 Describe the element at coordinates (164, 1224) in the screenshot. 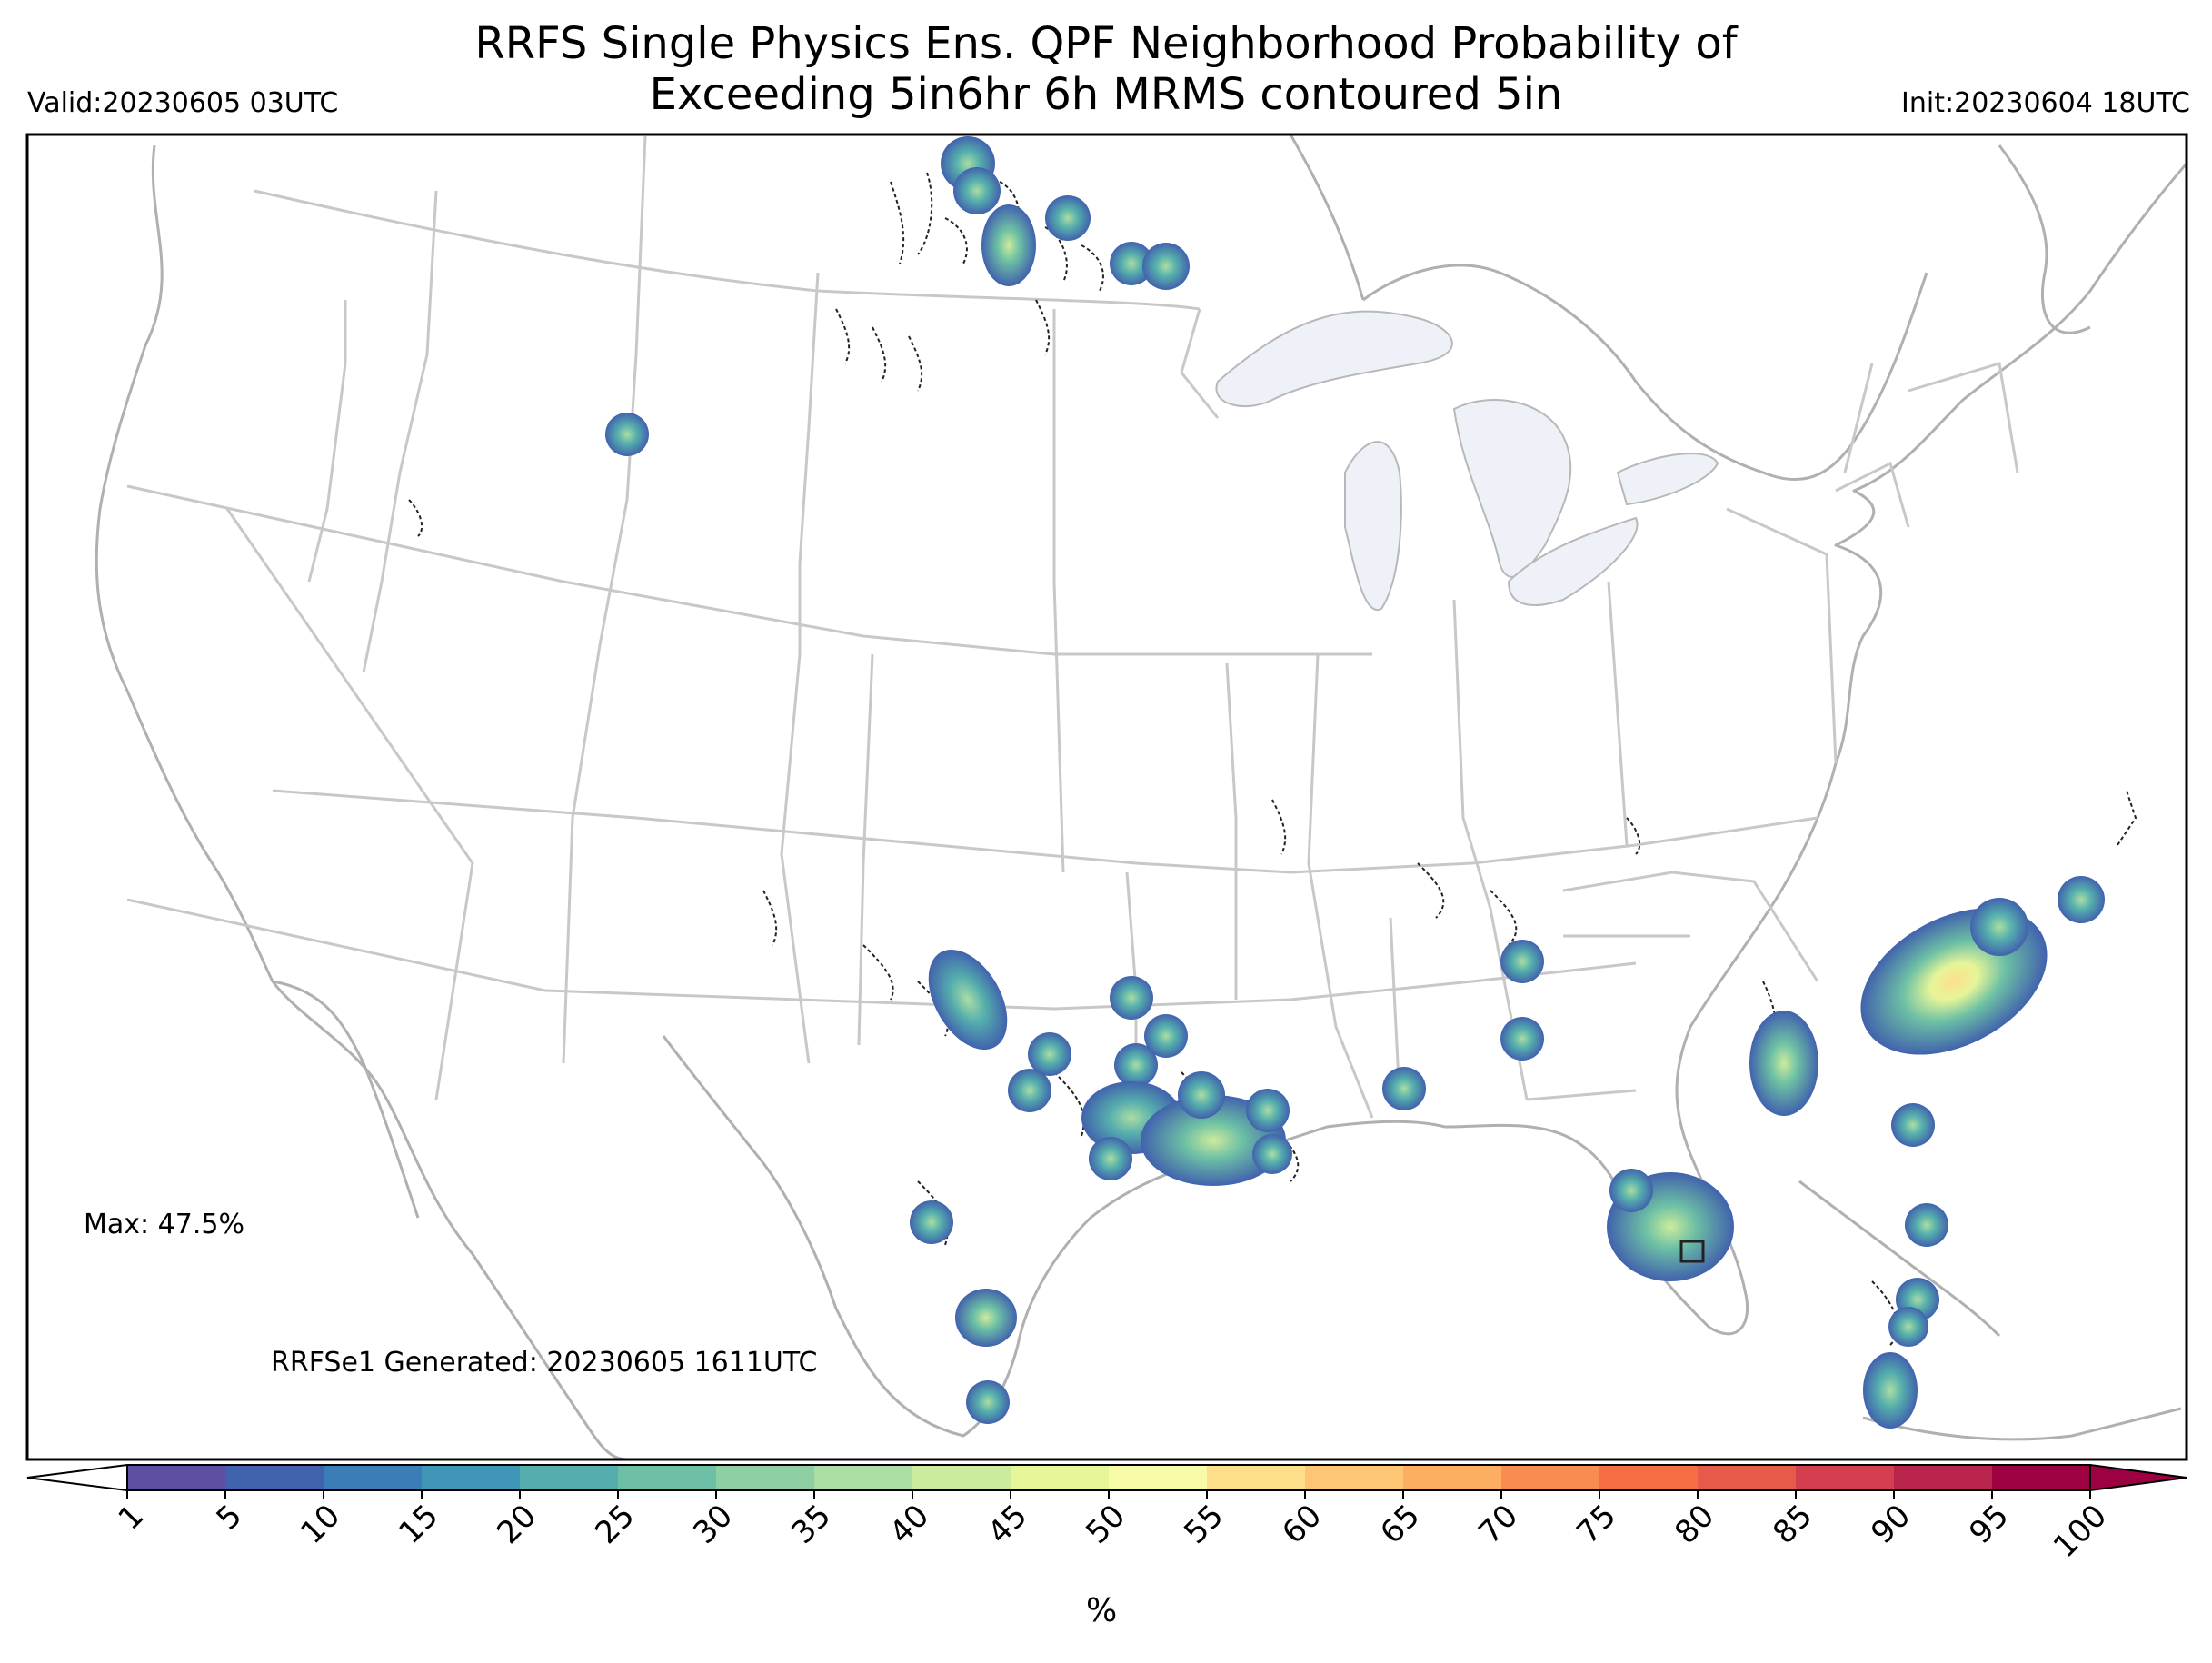

I see `max-value-label: Max: 47.5%` at that location.